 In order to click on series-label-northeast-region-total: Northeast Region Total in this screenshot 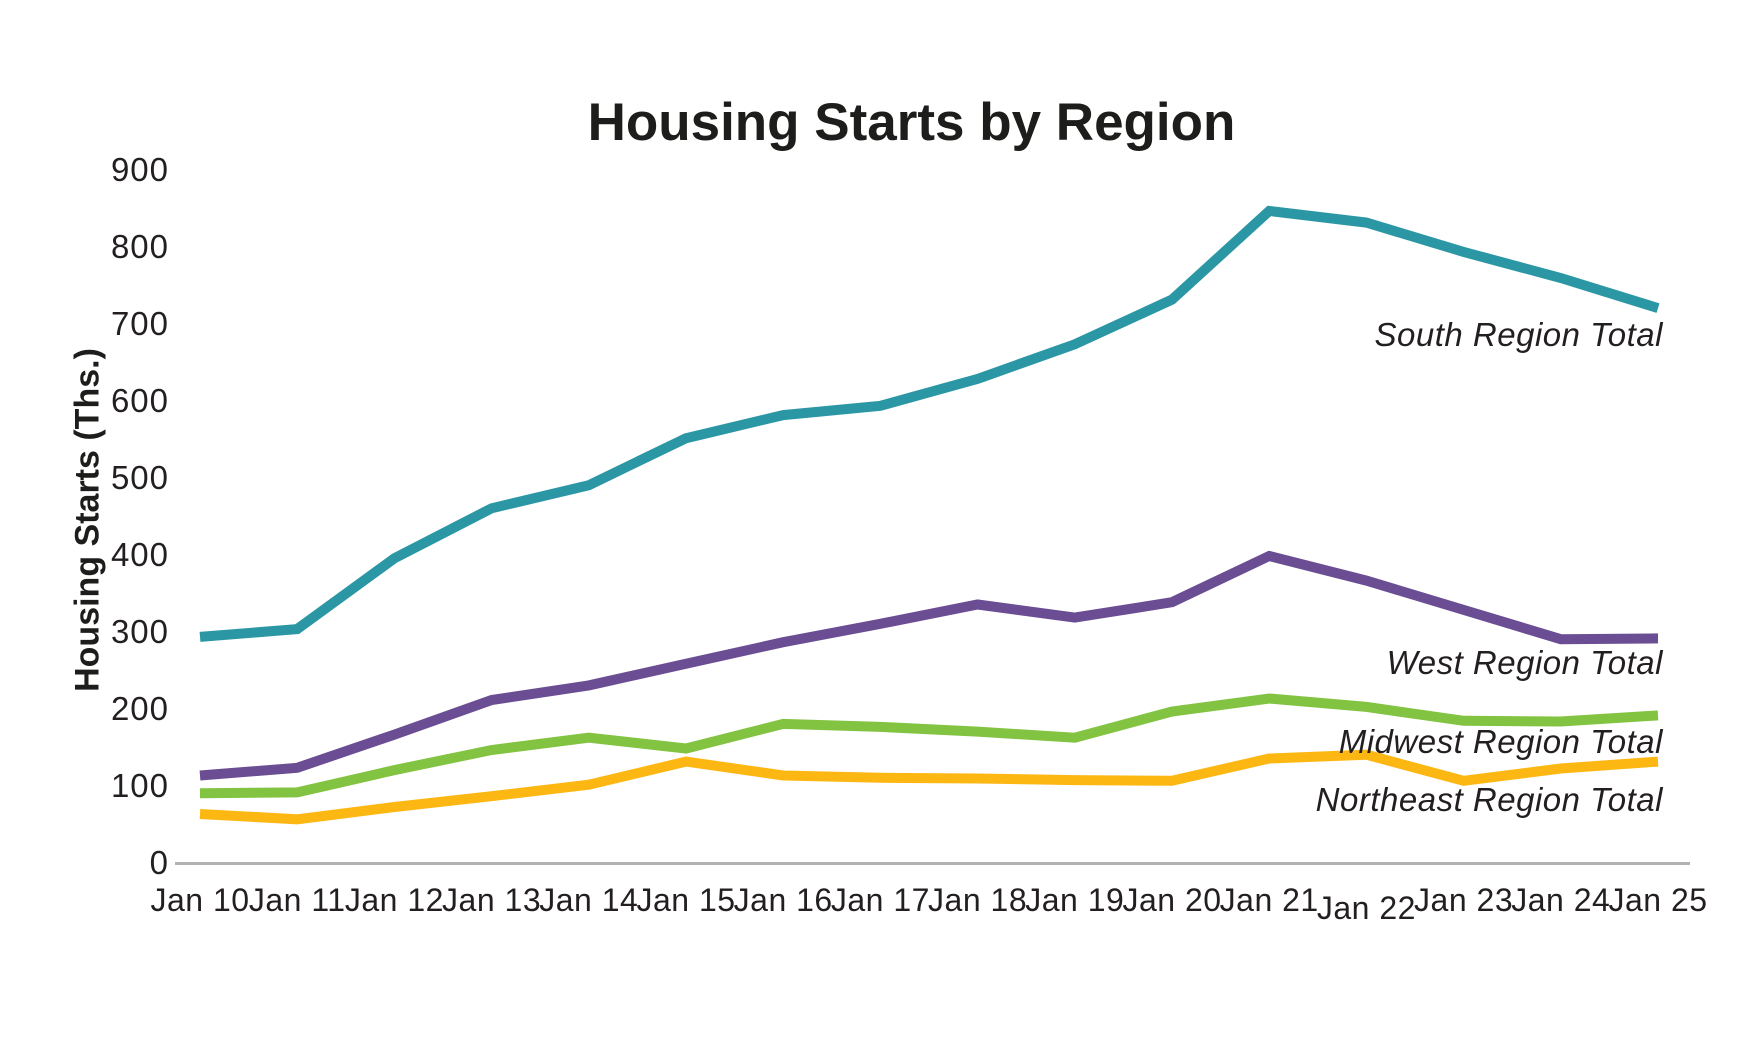, I will do `click(1489, 799)`.